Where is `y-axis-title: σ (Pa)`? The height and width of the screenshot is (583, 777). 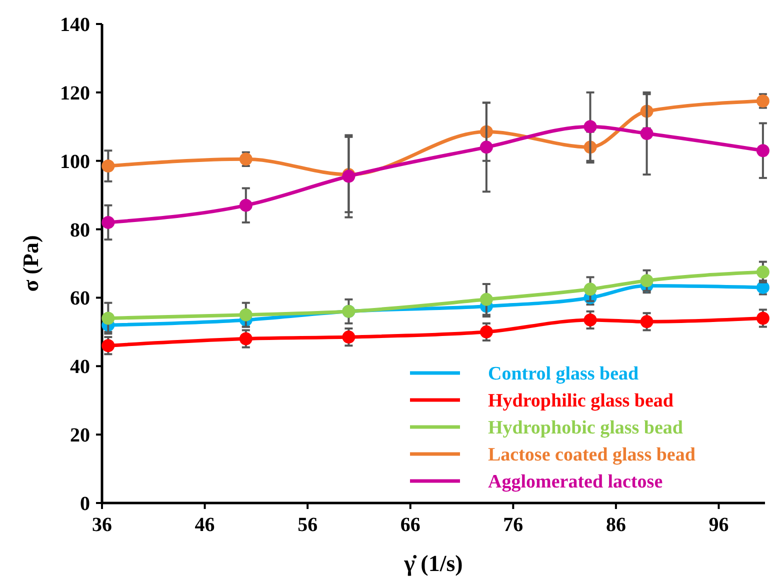 y-axis-title: σ (Pa) is located at coordinates (30, 263).